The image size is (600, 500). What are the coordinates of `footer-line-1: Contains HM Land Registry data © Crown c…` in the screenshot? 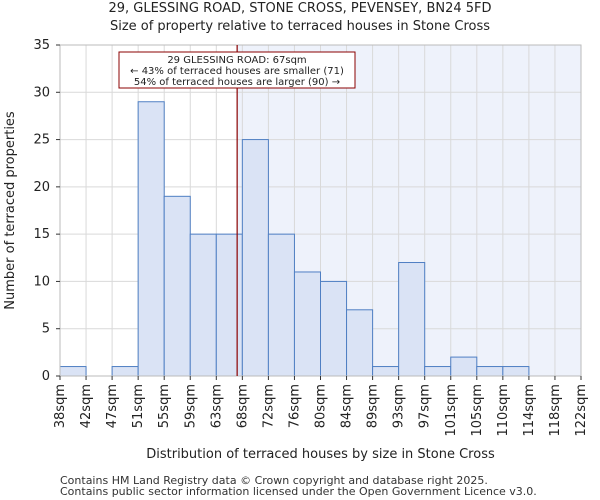 It's located at (274, 480).